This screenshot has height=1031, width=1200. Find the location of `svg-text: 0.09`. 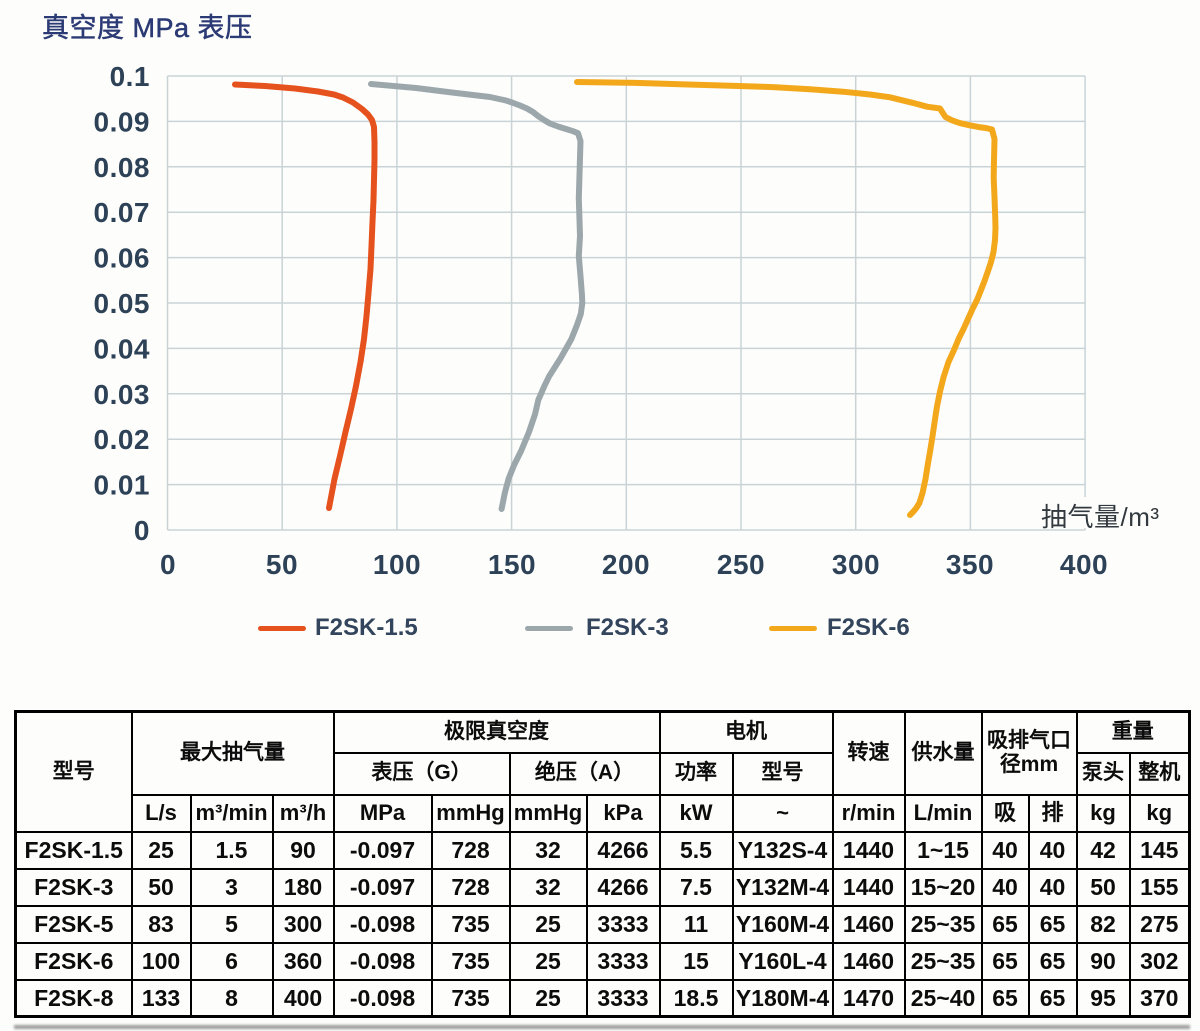

svg-text: 0.09 is located at coordinates (122, 121).